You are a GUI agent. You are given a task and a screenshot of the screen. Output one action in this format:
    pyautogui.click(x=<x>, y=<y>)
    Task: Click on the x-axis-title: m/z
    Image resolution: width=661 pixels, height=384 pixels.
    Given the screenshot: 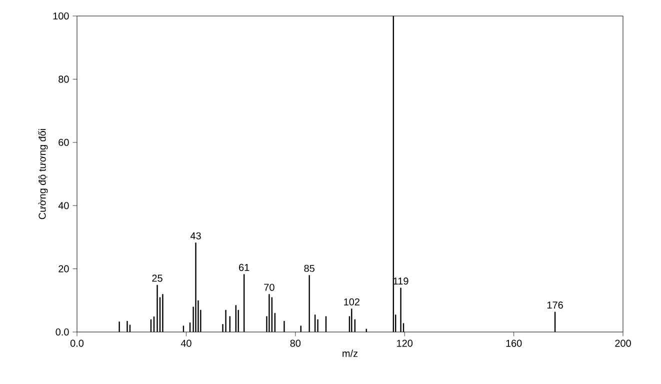 What is the action you would take?
    pyautogui.click(x=350, y=353)
    